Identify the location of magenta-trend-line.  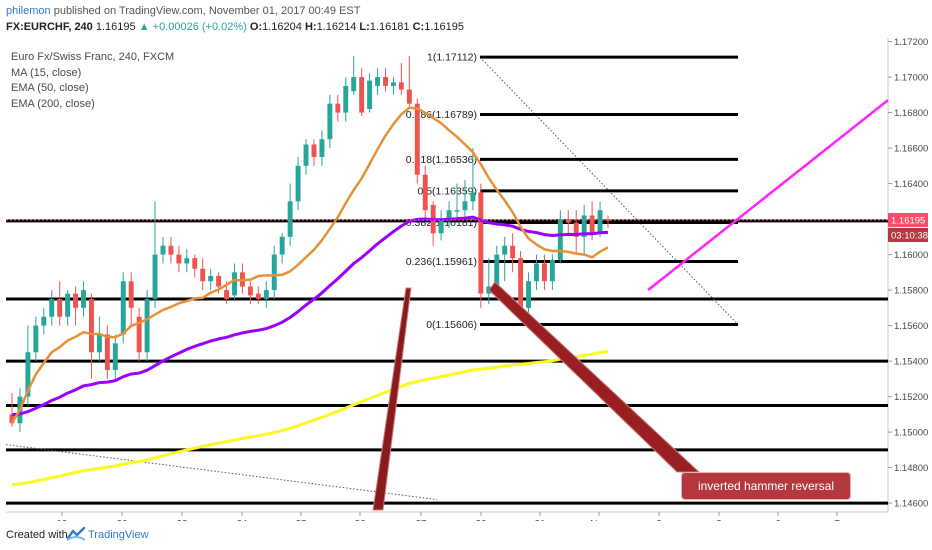
(768, 195).